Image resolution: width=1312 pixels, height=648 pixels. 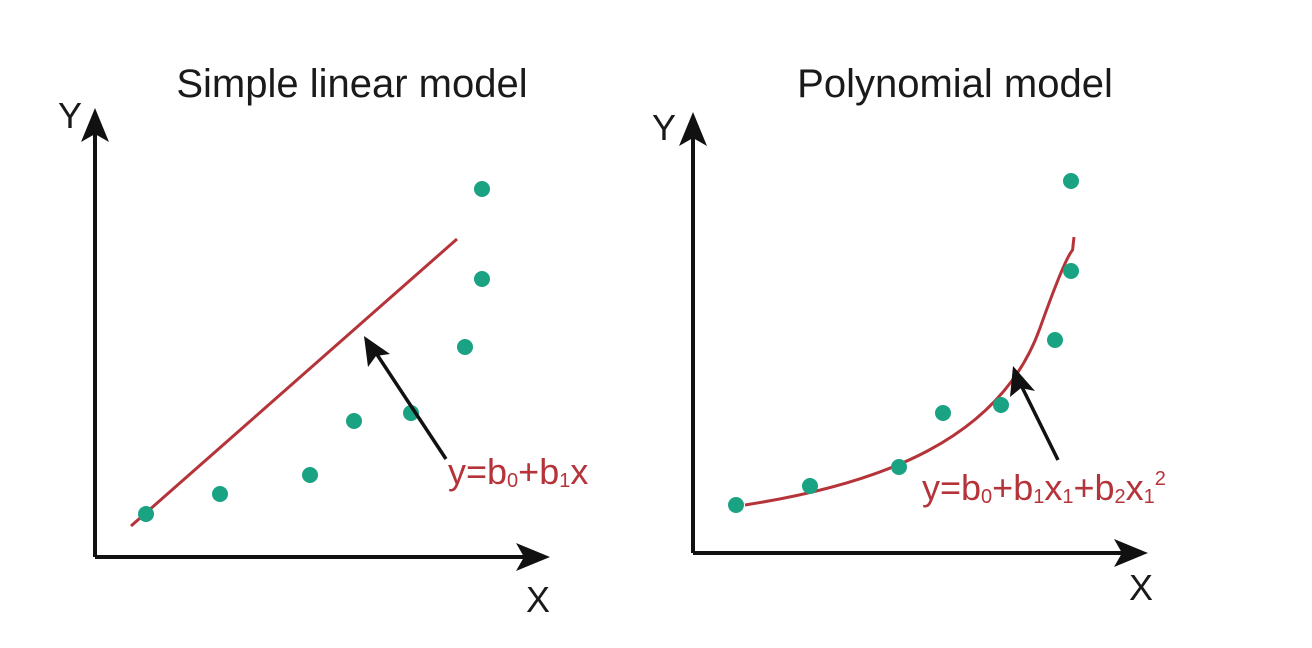 What do you see at coordinates (693, 129) in the screenshot?
I see `right-y-axis-arrowhead` at bounding box center [693, 129].